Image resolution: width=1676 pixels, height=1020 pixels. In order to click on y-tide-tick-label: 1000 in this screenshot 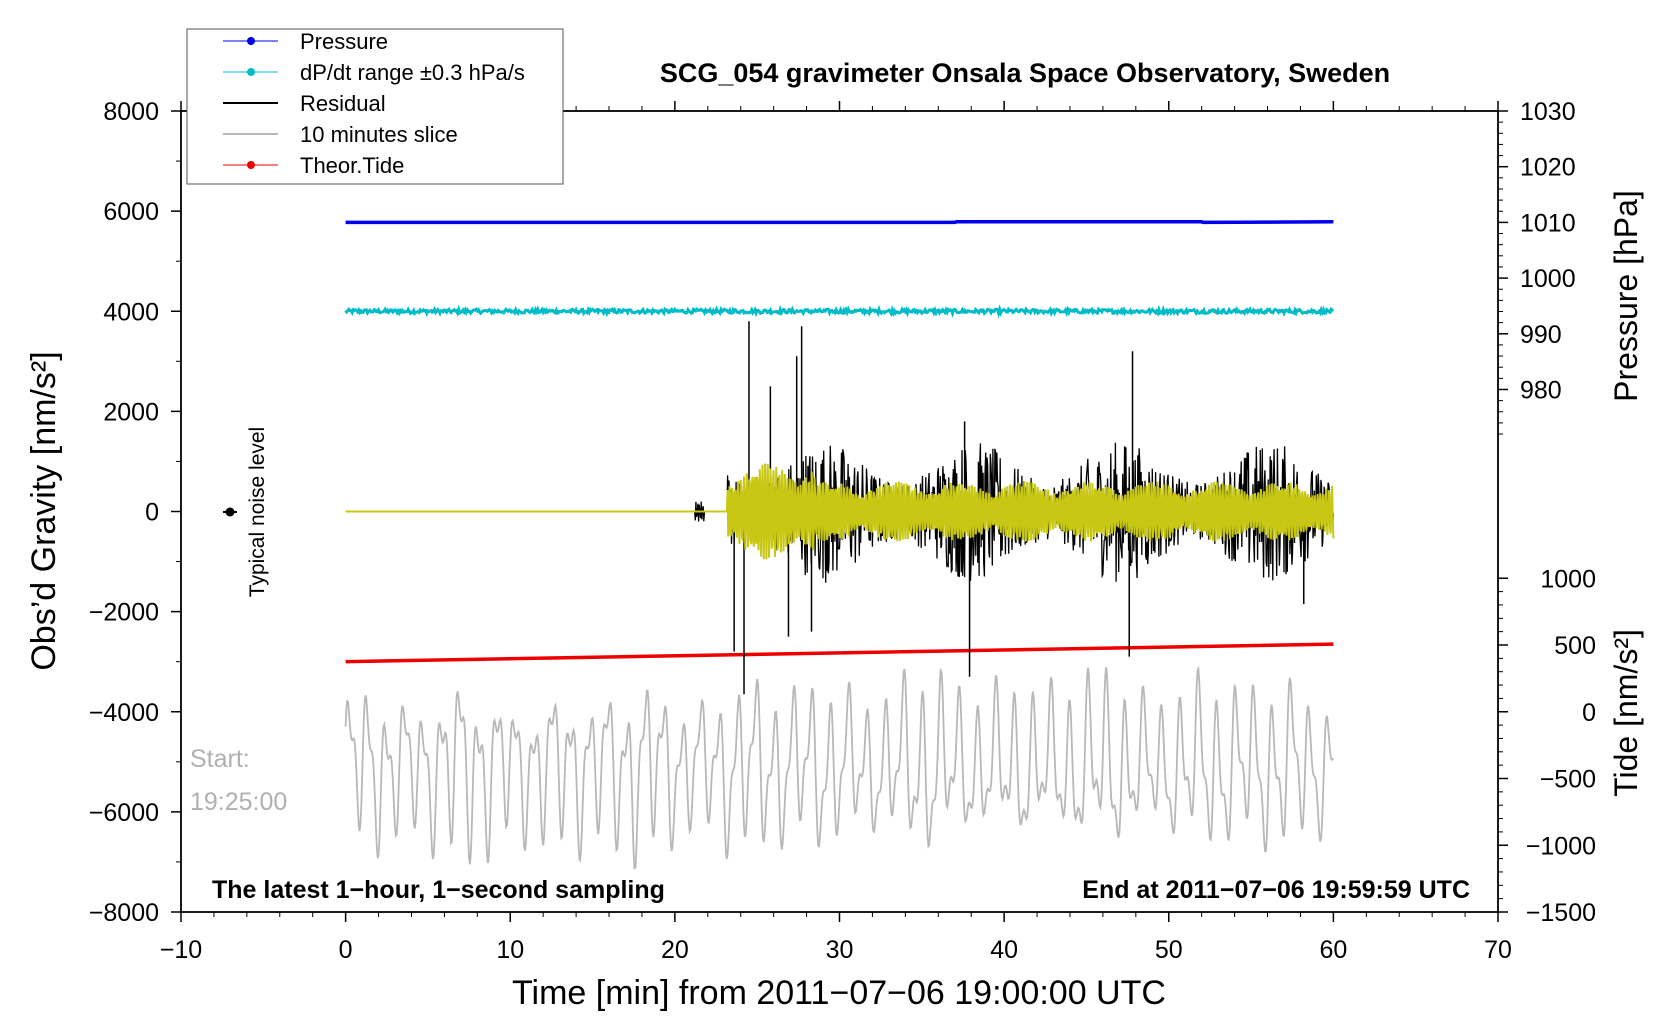, I will do `click(1568, 579)`.